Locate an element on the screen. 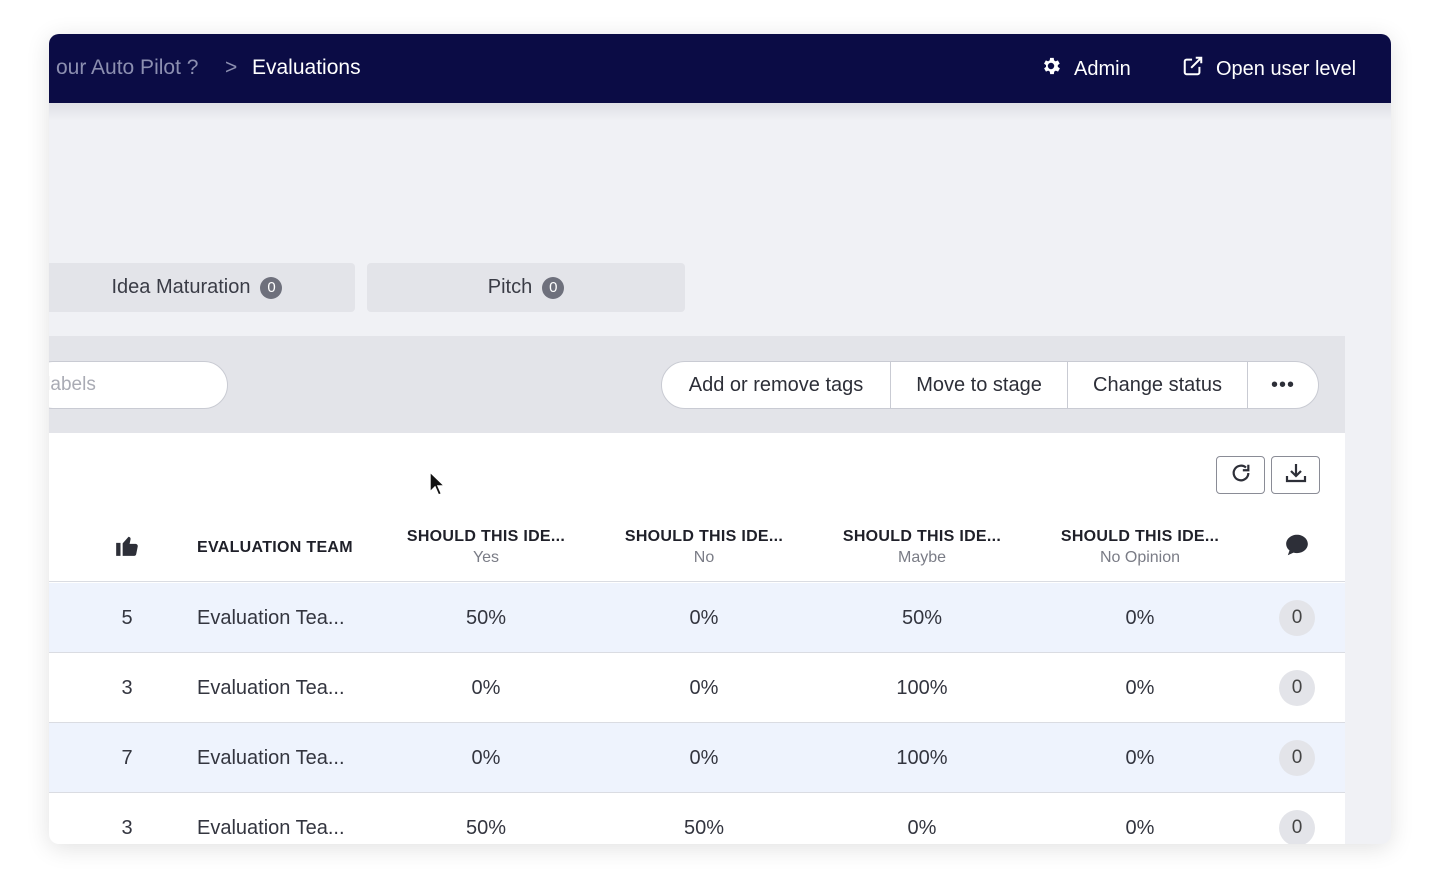 The height and width of the screenshot is (878, 1440). breadcrumb-parent: our Auto Pilot ? is located at coordinates (127, 67).